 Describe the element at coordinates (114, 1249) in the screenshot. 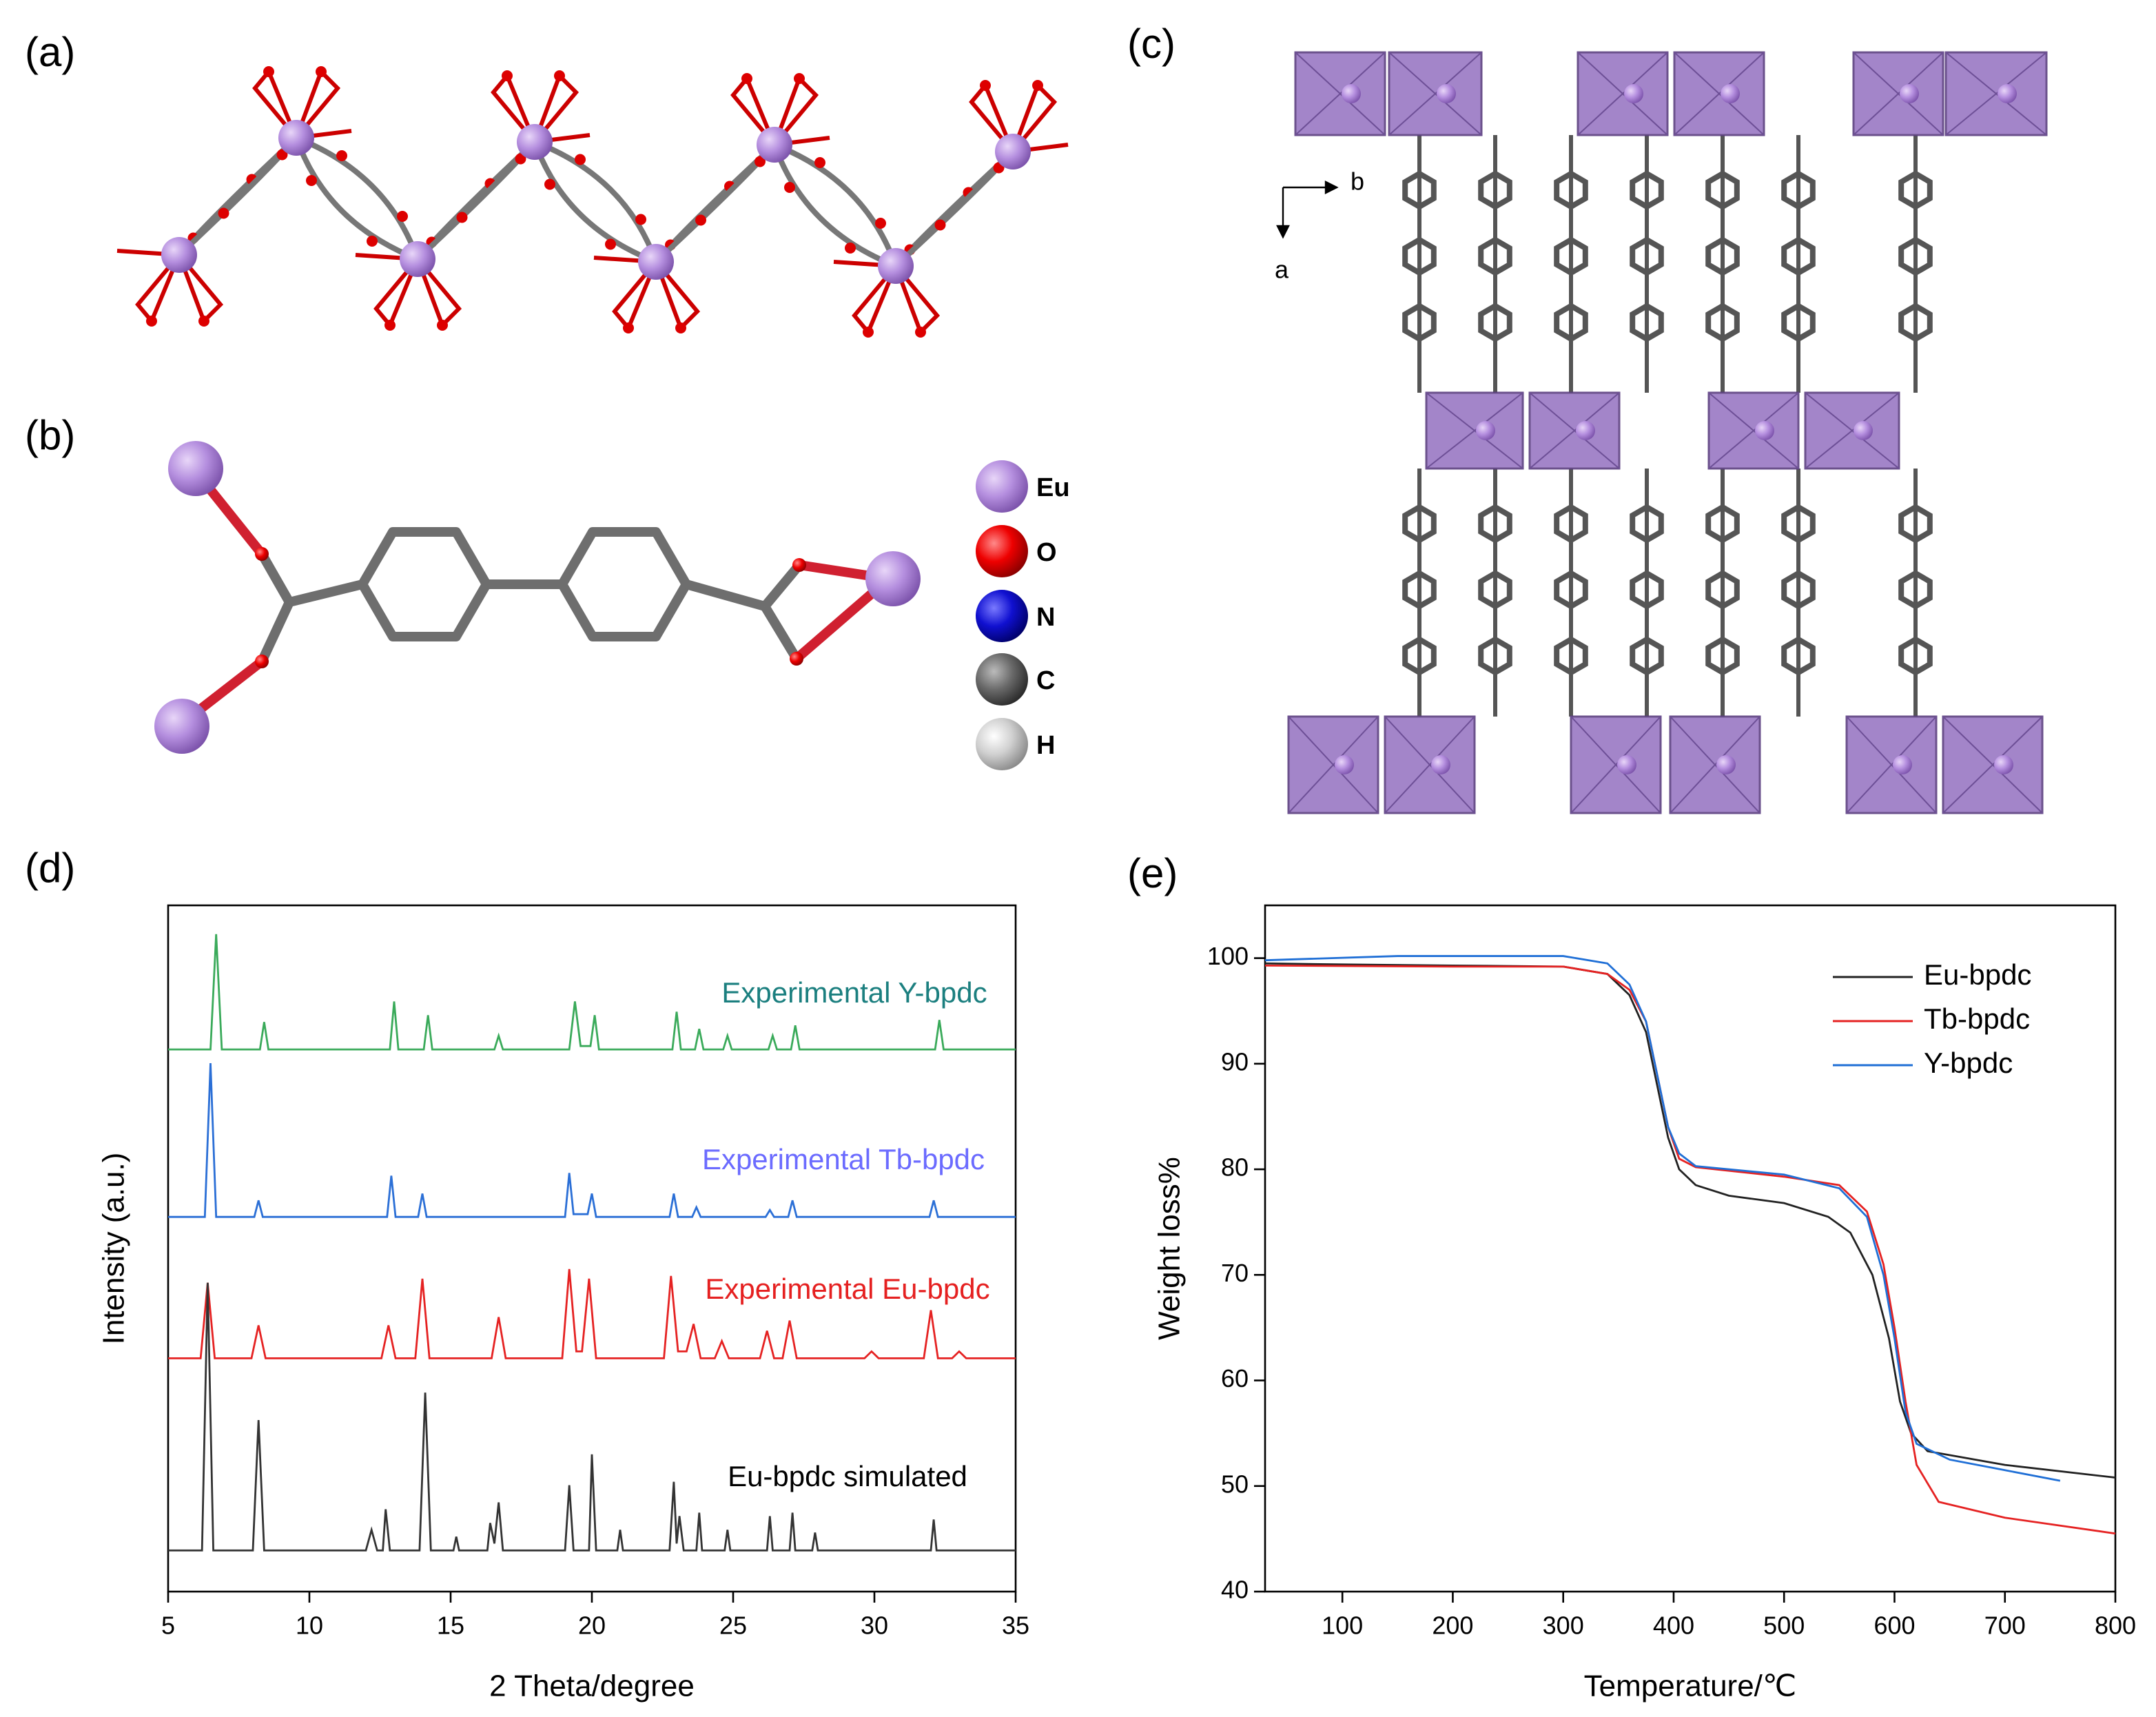

I see `y-axis-label: Intensity (a.u.)` at that location.